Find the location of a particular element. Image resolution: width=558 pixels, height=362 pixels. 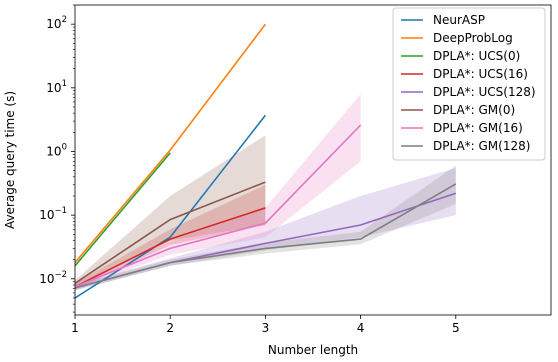

legend-label-dpla-ucs-0: DPLA*: UCS(0) is located at coordinates (476, 56).